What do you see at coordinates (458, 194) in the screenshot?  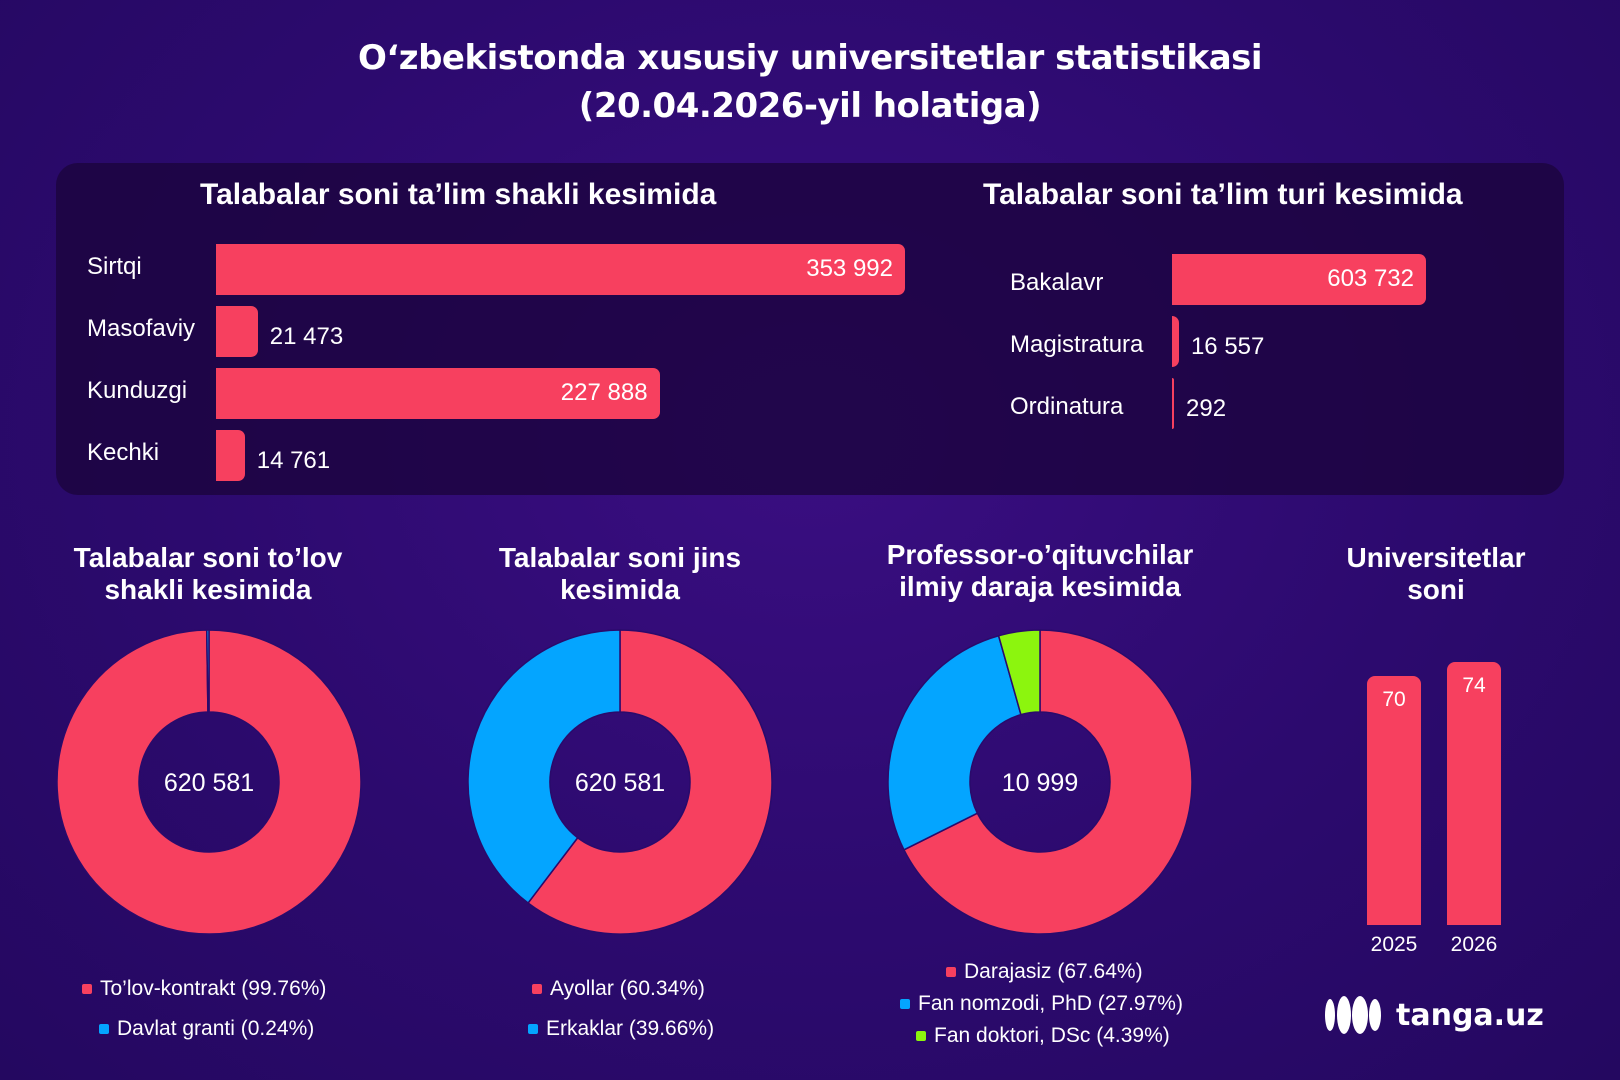 I see `chart-title: Talabalar soni ta’lim shakli kesimida` at bounding box center [458, 194].